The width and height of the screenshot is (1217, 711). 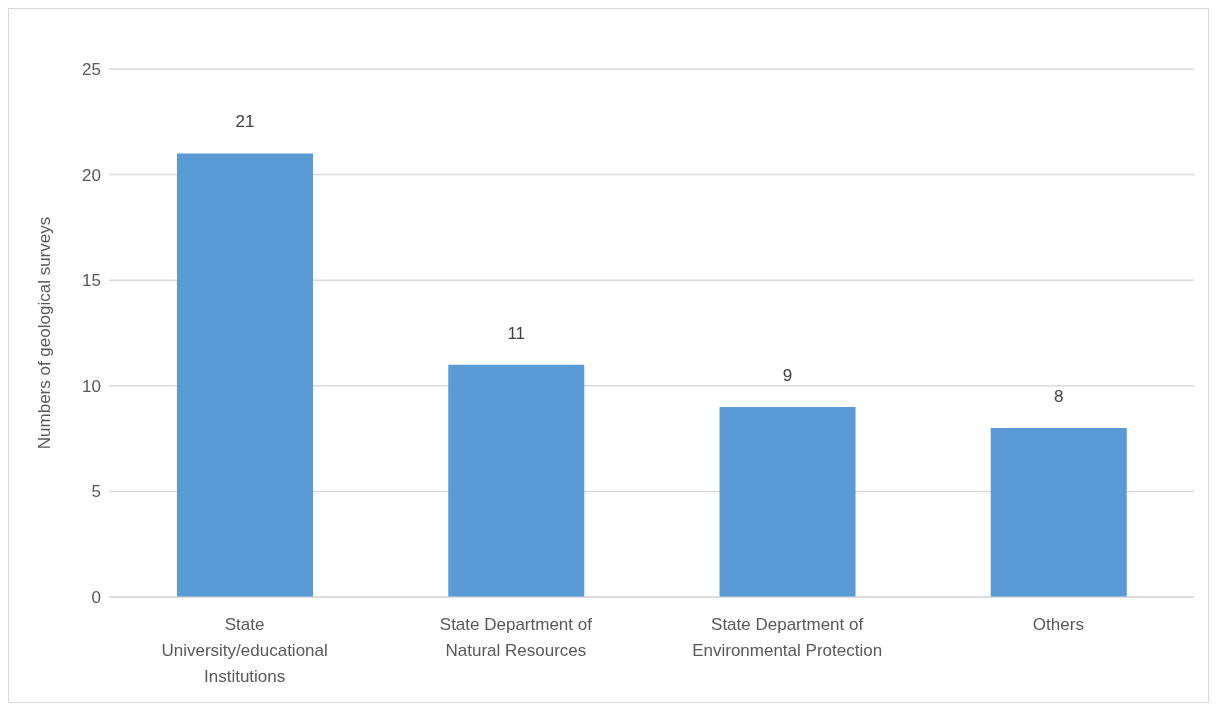 I want to click on y-tick-label: 5, so click(x=96, y=492).